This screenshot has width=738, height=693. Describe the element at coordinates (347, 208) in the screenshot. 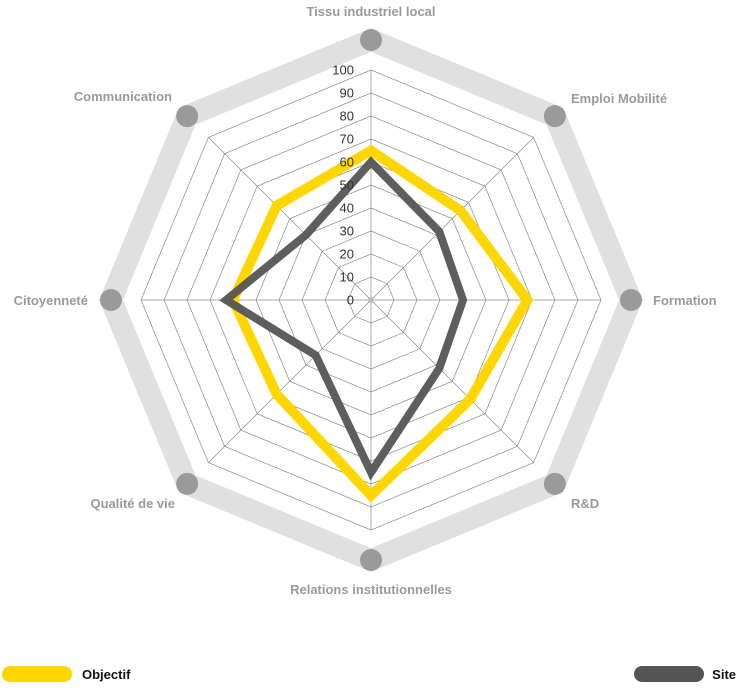

I see `tick-label-40: 40` at that location.